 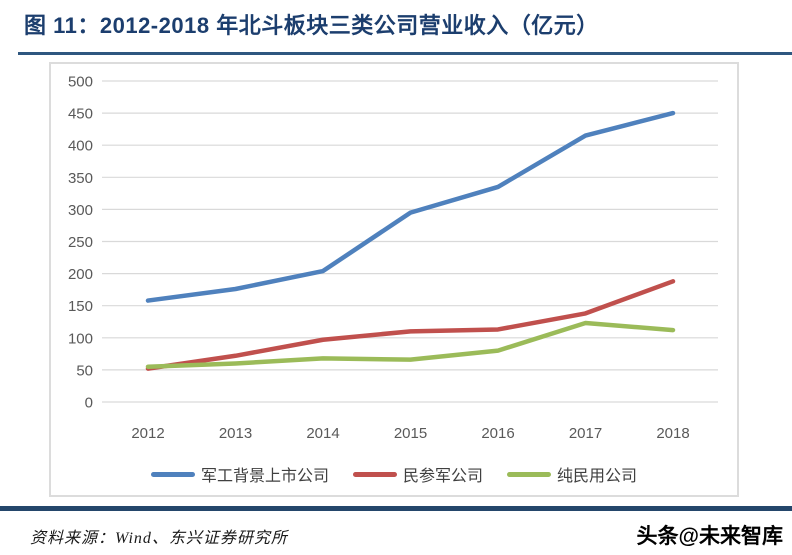 What do you see at coordinates (80, 306) in the screenshot?
I see `y-axis-tick-label: 150` at bounding box center [80, 306].